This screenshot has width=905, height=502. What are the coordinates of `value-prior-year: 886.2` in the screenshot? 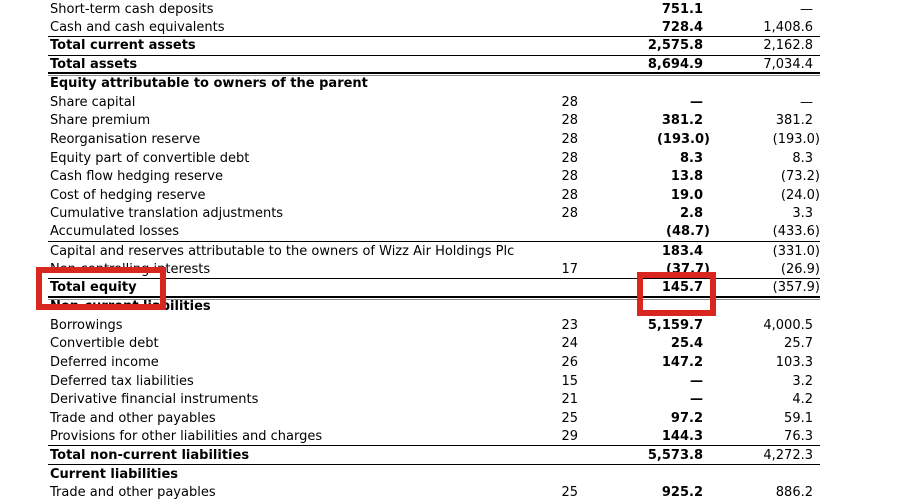 It's located at (794, 493).